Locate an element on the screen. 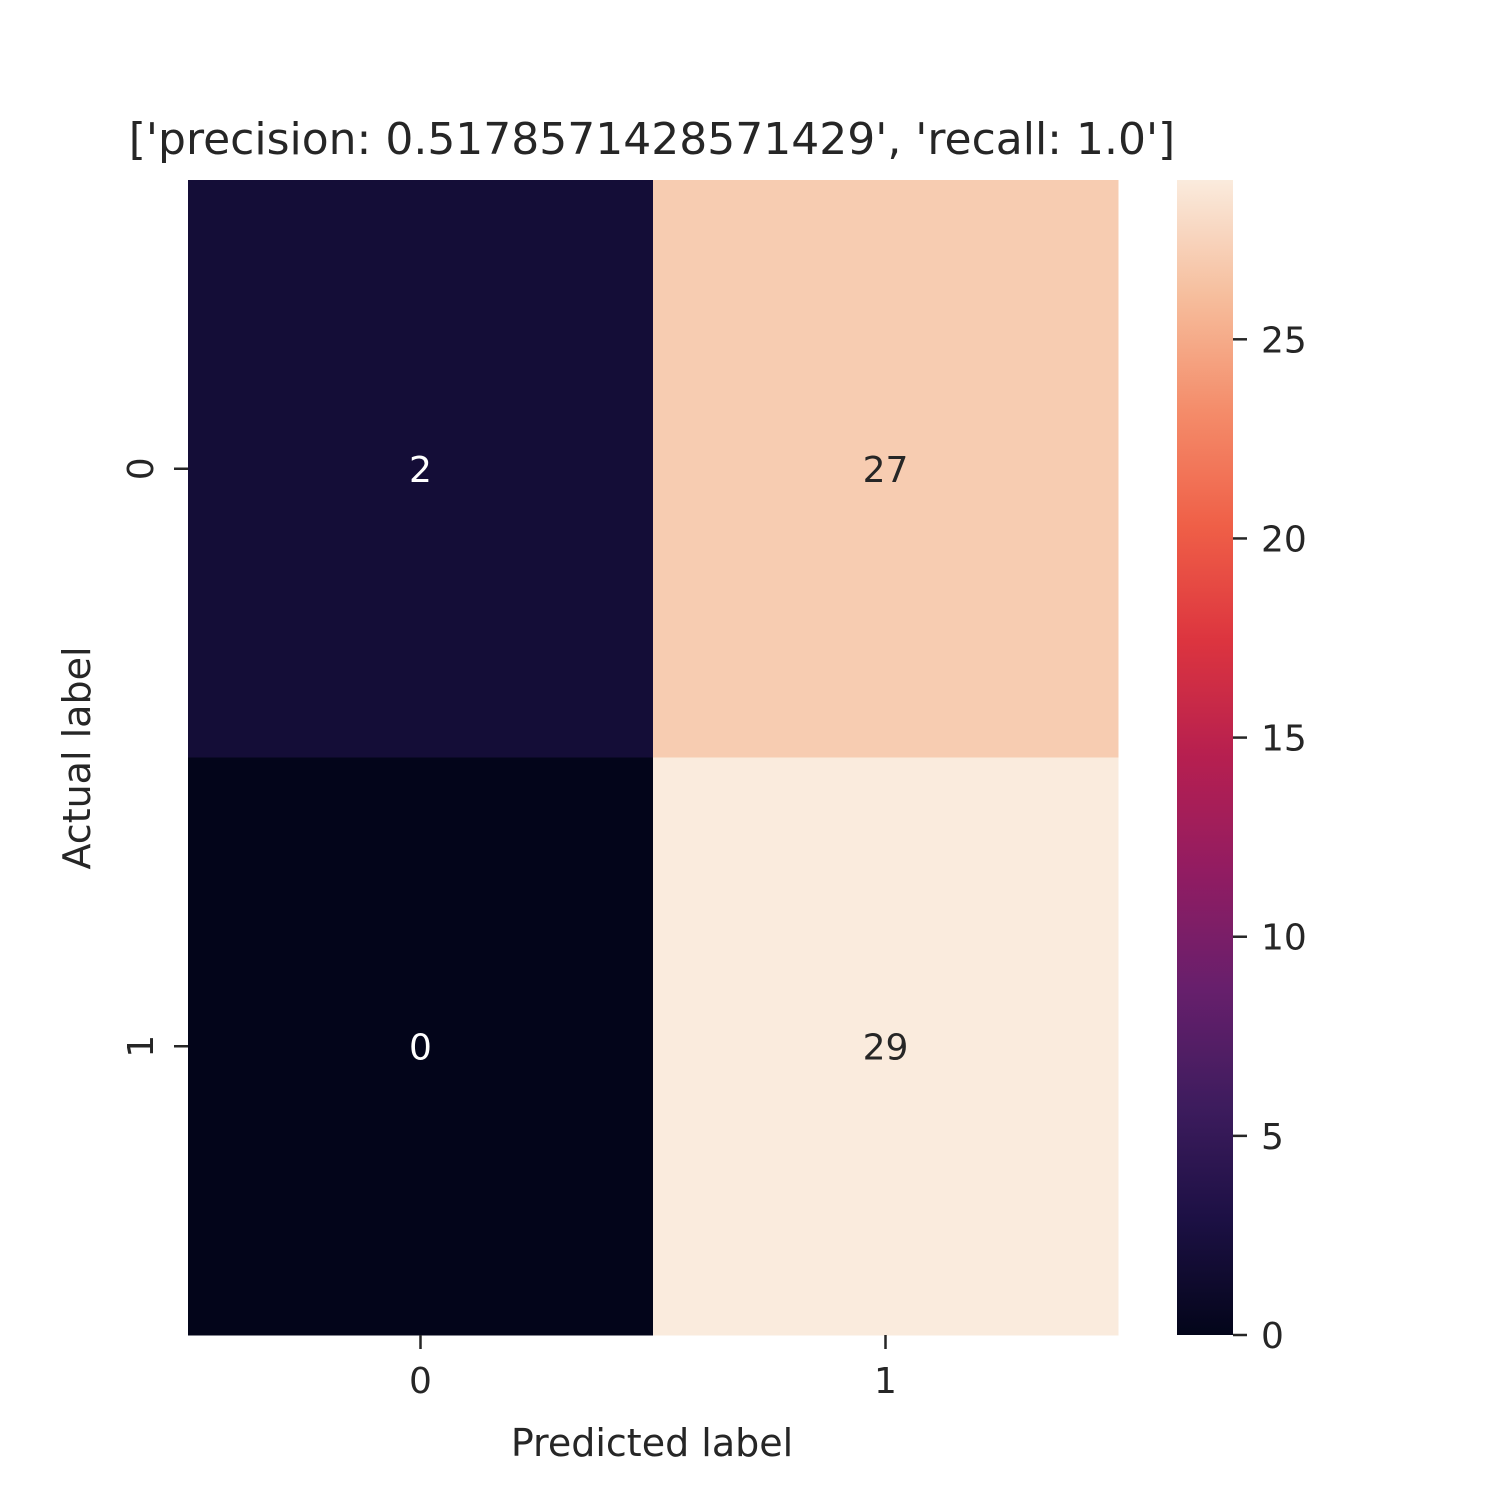  cell-annotation-1-1: 29 is located at coordinates (886, 1047).